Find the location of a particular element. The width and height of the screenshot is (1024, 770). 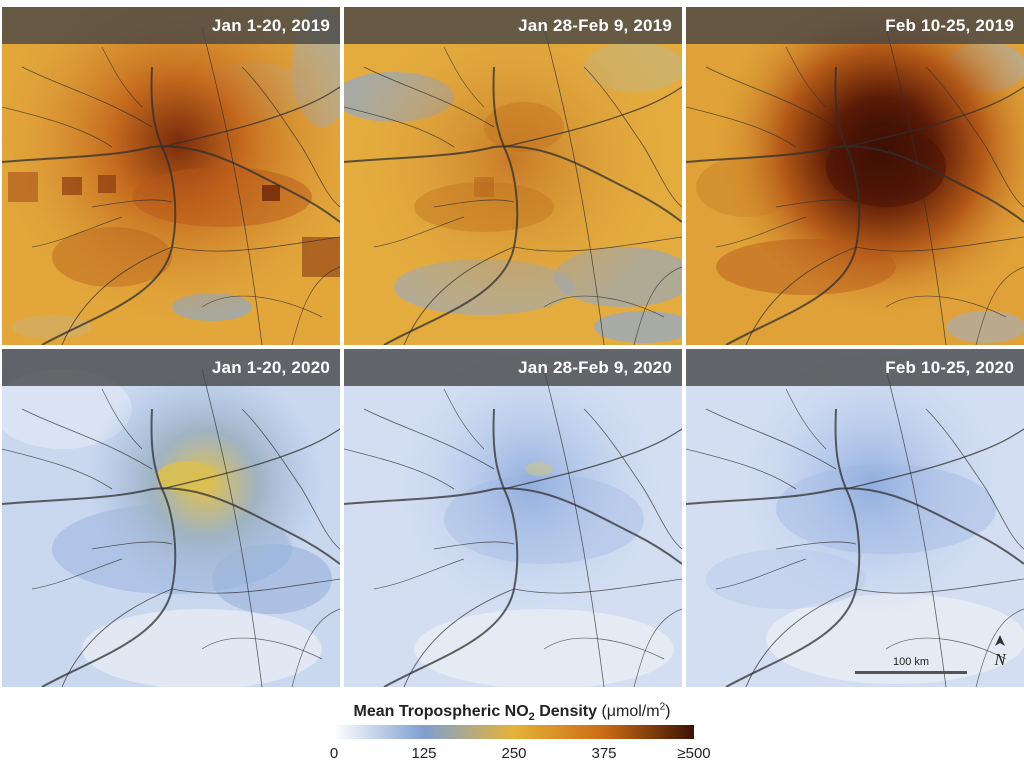

map-panel-jan1-20-2020: Jan 1-20, 2020 is located at coordinates (171, 518).